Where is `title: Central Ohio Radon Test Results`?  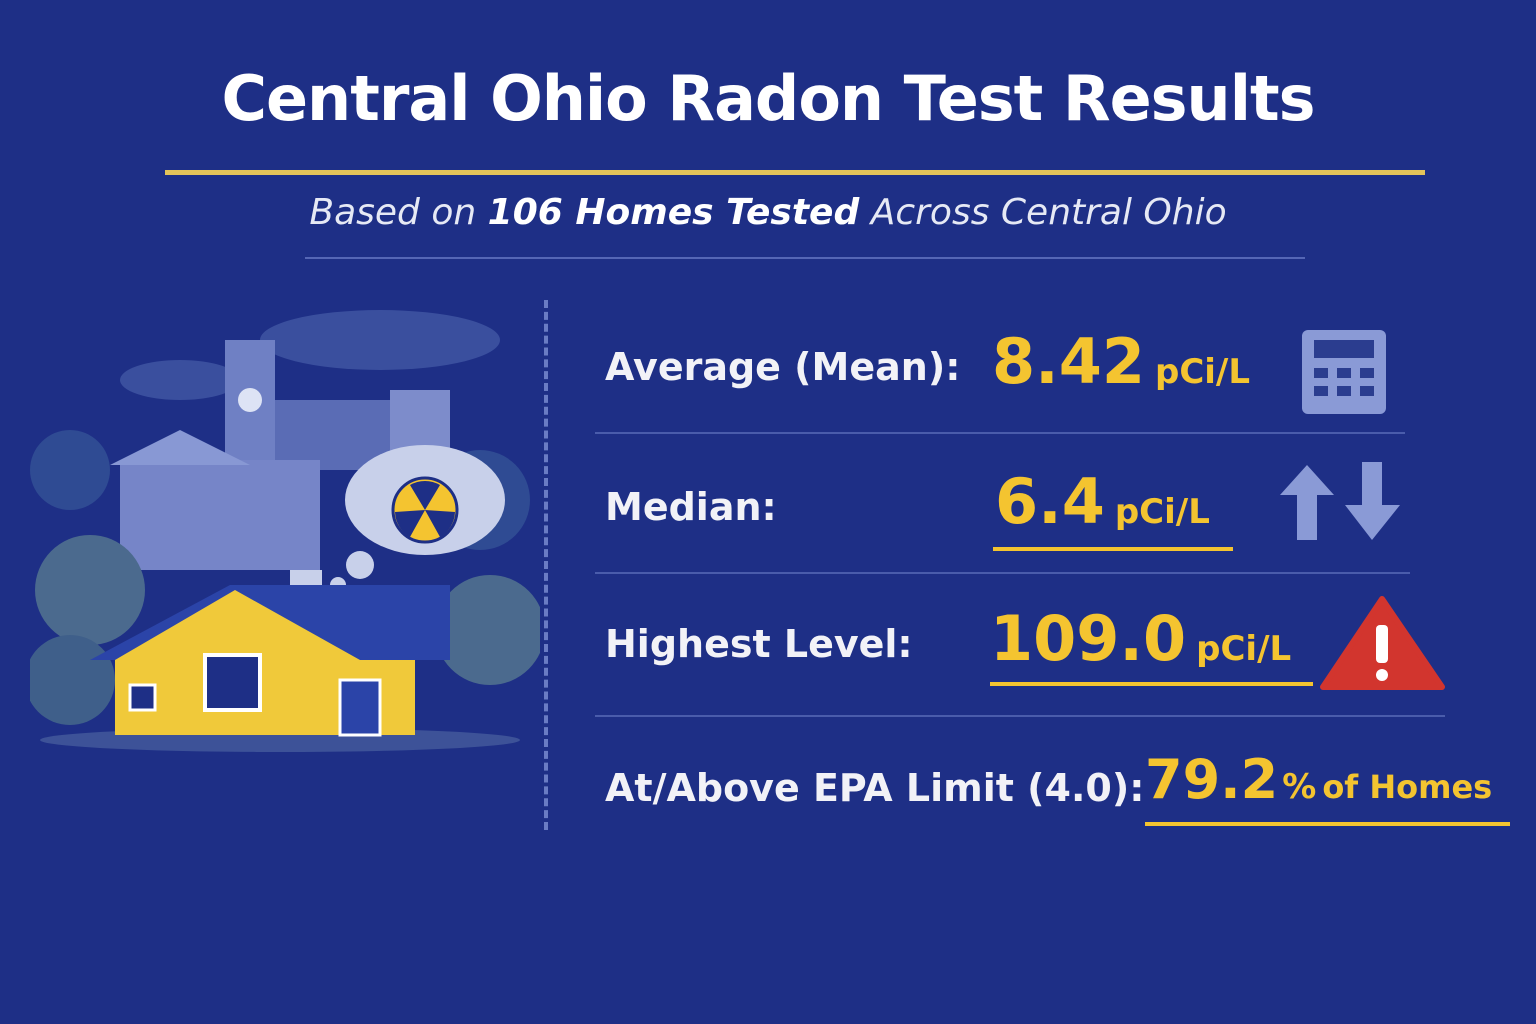 title: Central Ohio Radon Test Results is located at coordinates (768, 98).